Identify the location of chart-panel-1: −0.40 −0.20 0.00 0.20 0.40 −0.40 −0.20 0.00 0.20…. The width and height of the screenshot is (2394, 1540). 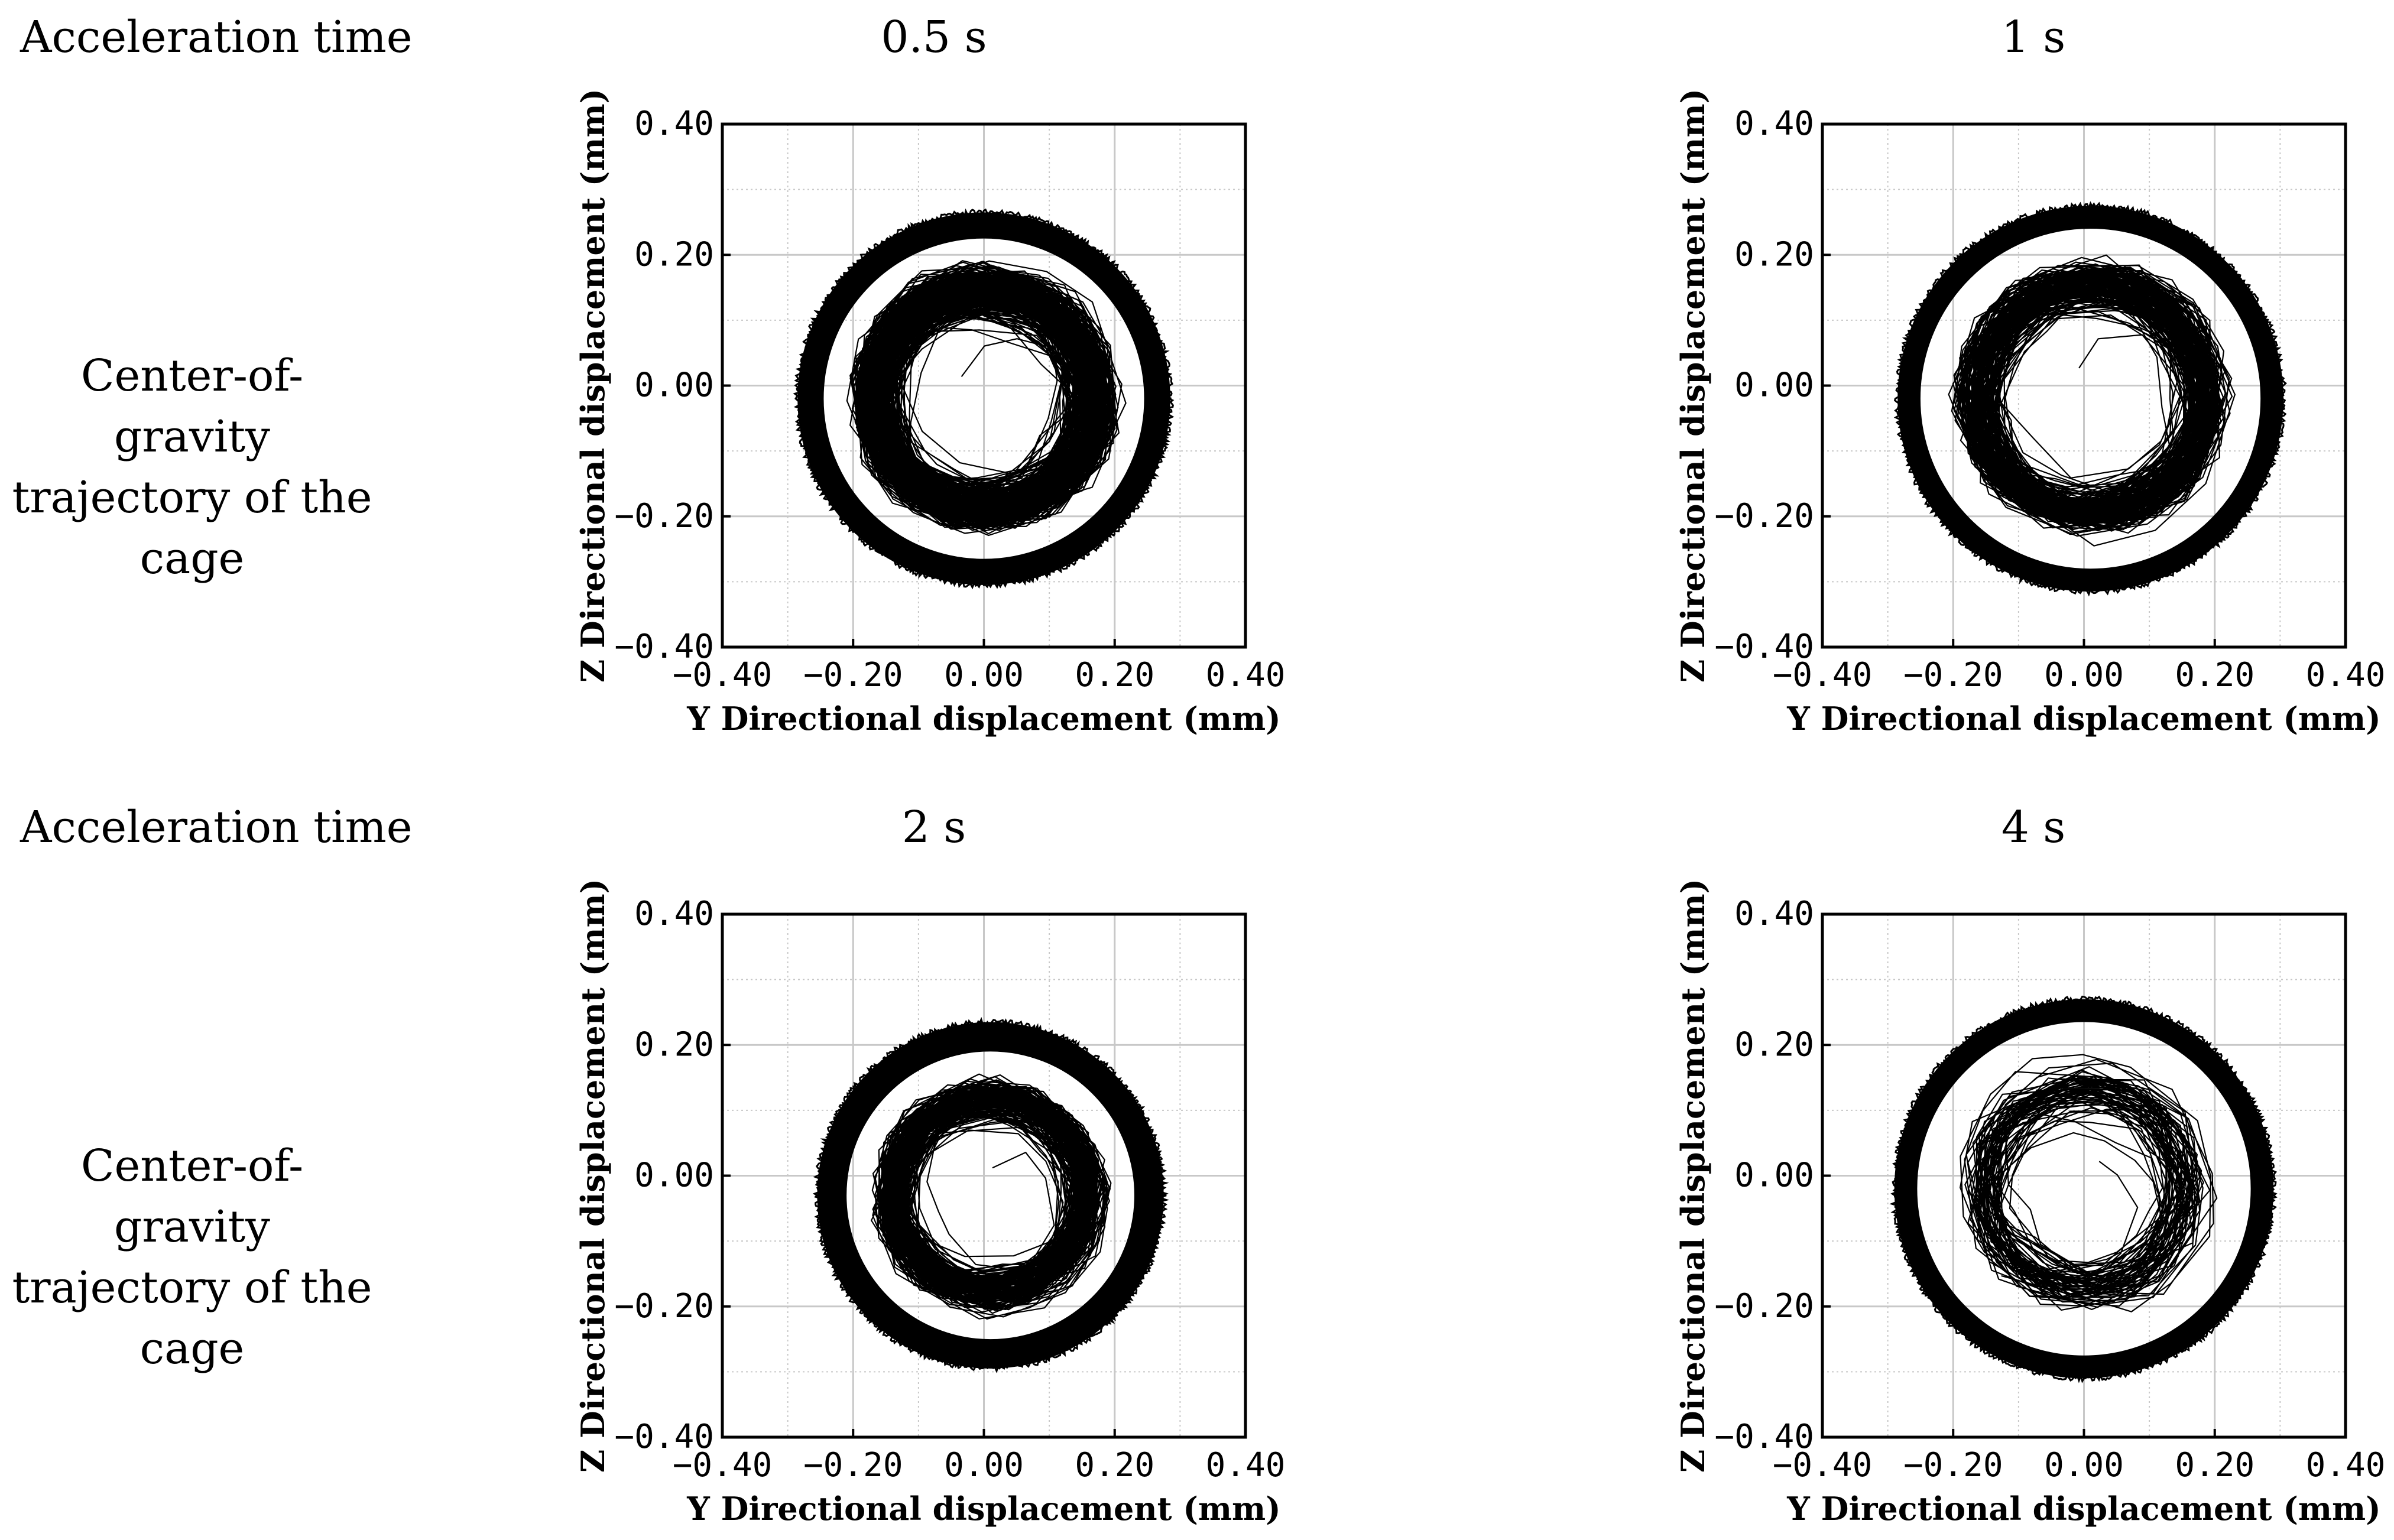
(2029, 413).